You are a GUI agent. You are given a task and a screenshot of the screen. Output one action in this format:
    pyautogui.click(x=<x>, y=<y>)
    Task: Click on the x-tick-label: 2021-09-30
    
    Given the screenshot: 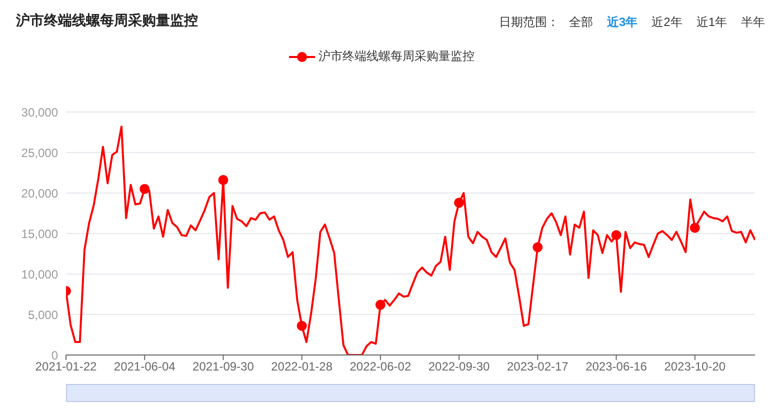 What is the action you would take?
    pyautogui.click(x=223, y=367)
    